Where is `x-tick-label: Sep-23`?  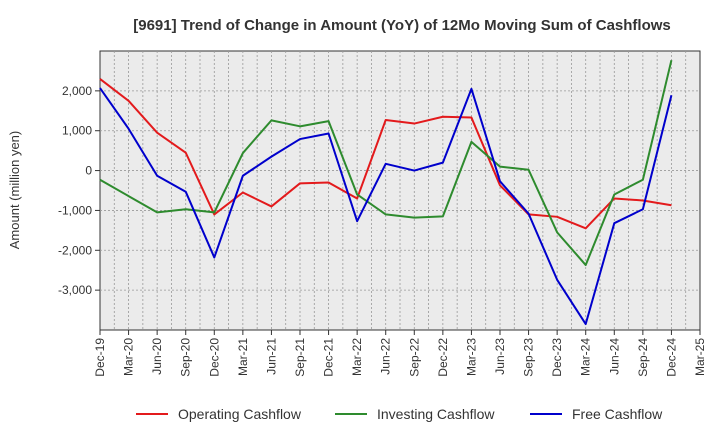
x-tick-label: Sep-23 is located at coordinates (529, 357).